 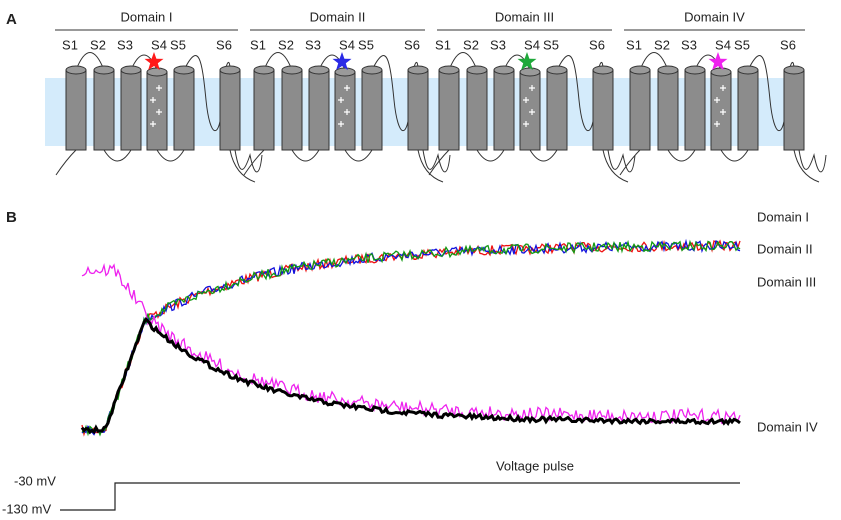 What do you see at coordinates (146, 16) in the screenshot?
I see `domain-title: Domain I` at bounding box center [146, 16].